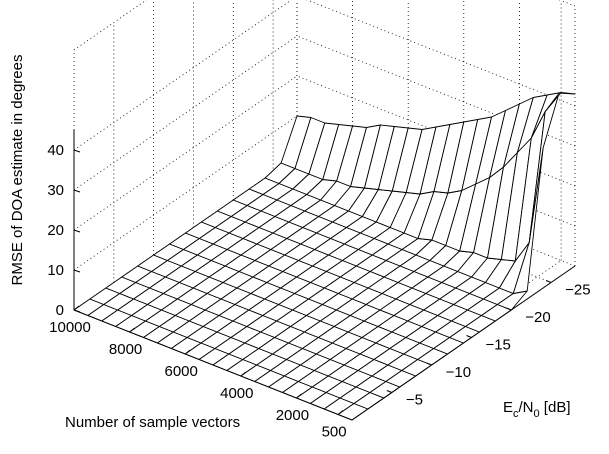 The image size is (609, 454). Describe the element at coordinates (181, 371) in the screenshot. I see `x-tick-label: 6000` at that location.